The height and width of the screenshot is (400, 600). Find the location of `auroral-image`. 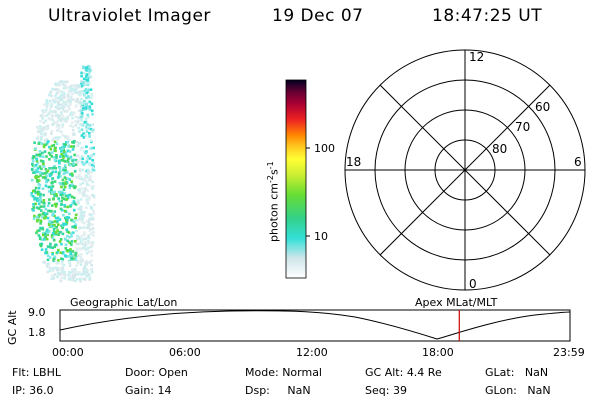

auroral-image is located at coordinates (63, 174).